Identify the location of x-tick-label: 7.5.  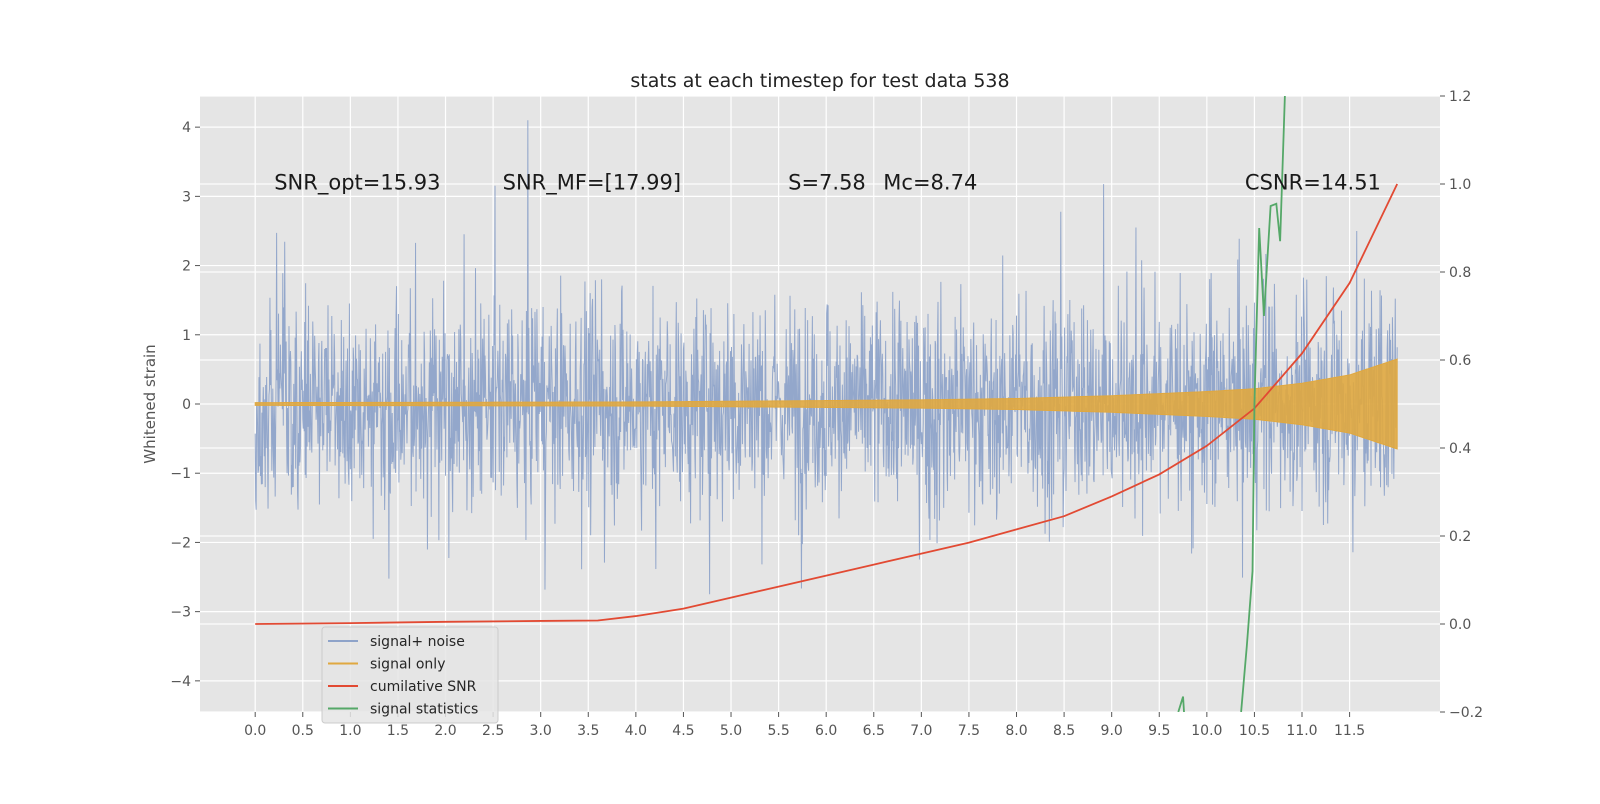
(969, 731).